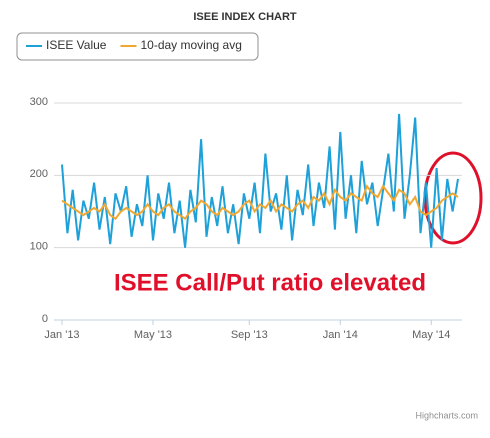 The height and width of the screenshot is (438, 490). Describe the element at coordinates (39, 174) in the screenshot. I see `y-tick-label: 200` at that location.